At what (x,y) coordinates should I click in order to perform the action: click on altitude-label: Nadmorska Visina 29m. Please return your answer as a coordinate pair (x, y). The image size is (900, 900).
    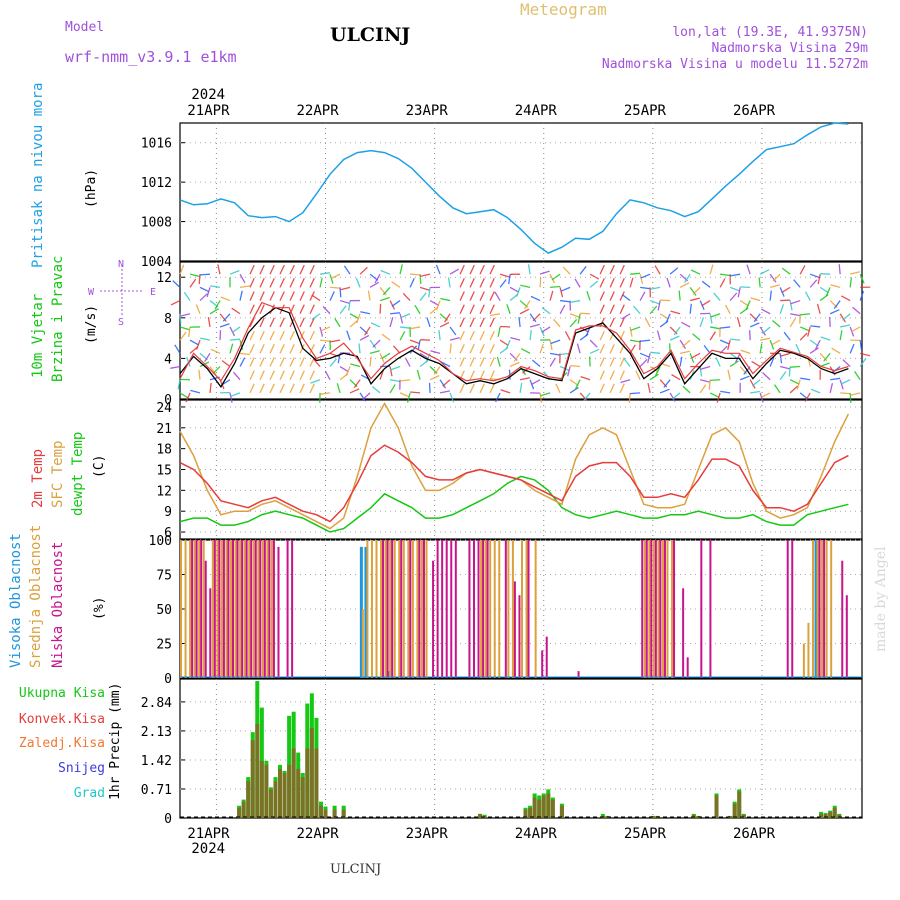
    Looking at the image, I should click on (789, 48).